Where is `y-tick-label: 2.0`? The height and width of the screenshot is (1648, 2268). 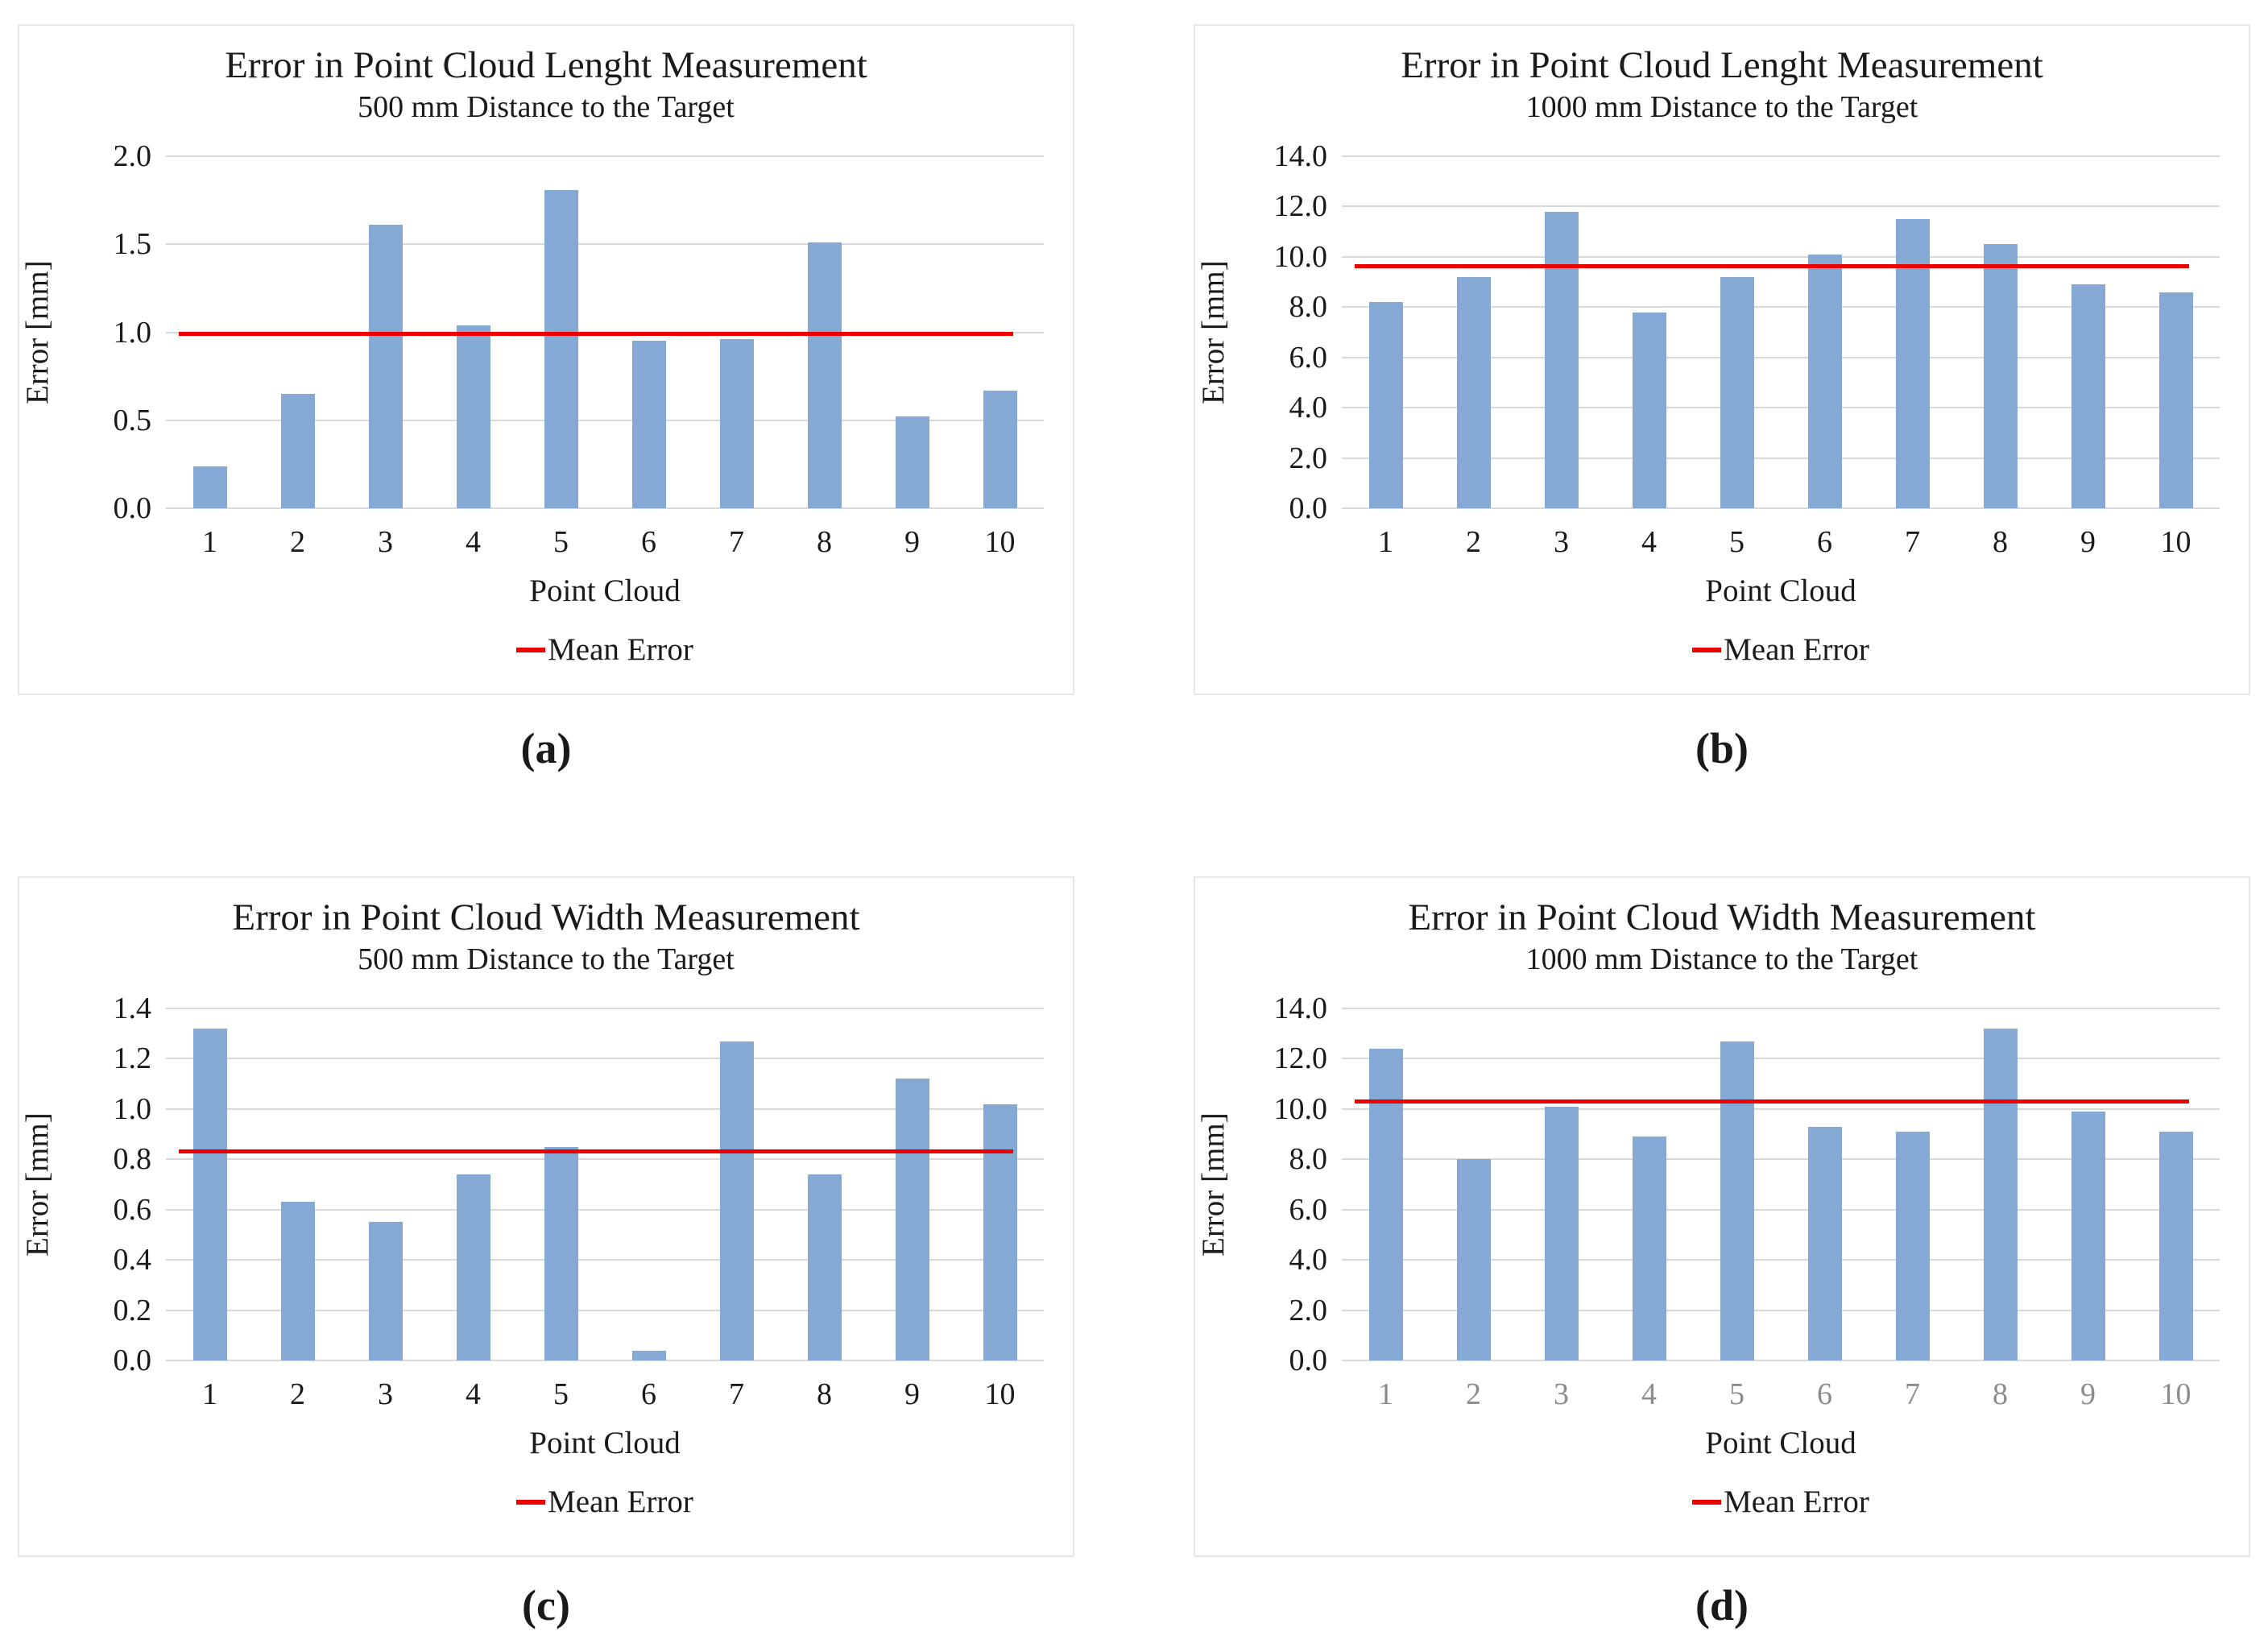
y-tick-label: 2.0 is located at coordinates (1308, 458).